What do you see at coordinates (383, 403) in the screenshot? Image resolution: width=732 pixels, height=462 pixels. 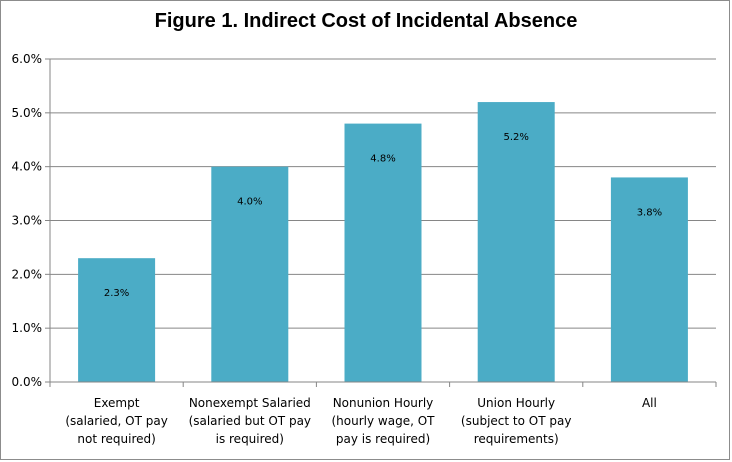 I see `x-tick-label-line: Nonunion Hourly` at bounding box center [383, 403].